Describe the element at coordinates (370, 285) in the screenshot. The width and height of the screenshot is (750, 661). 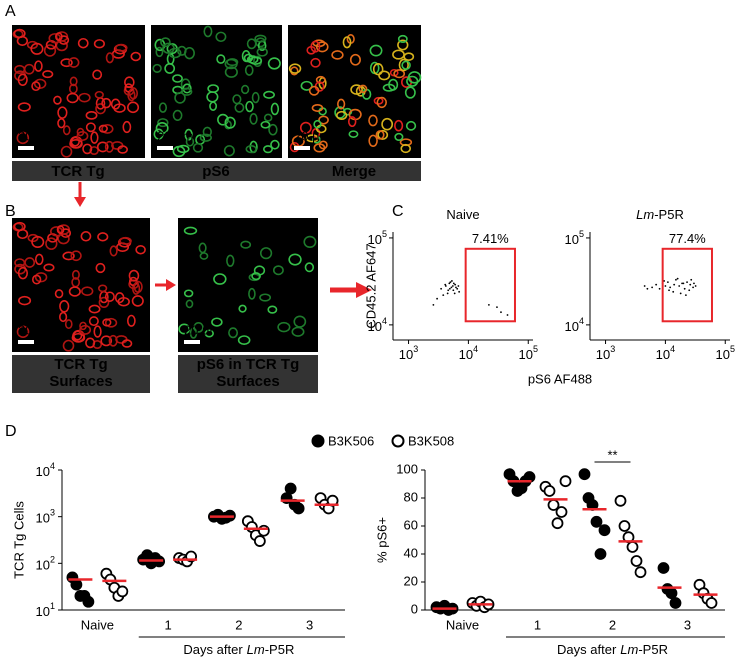
I see `axis-title: CD45.2 AF647` at that location.